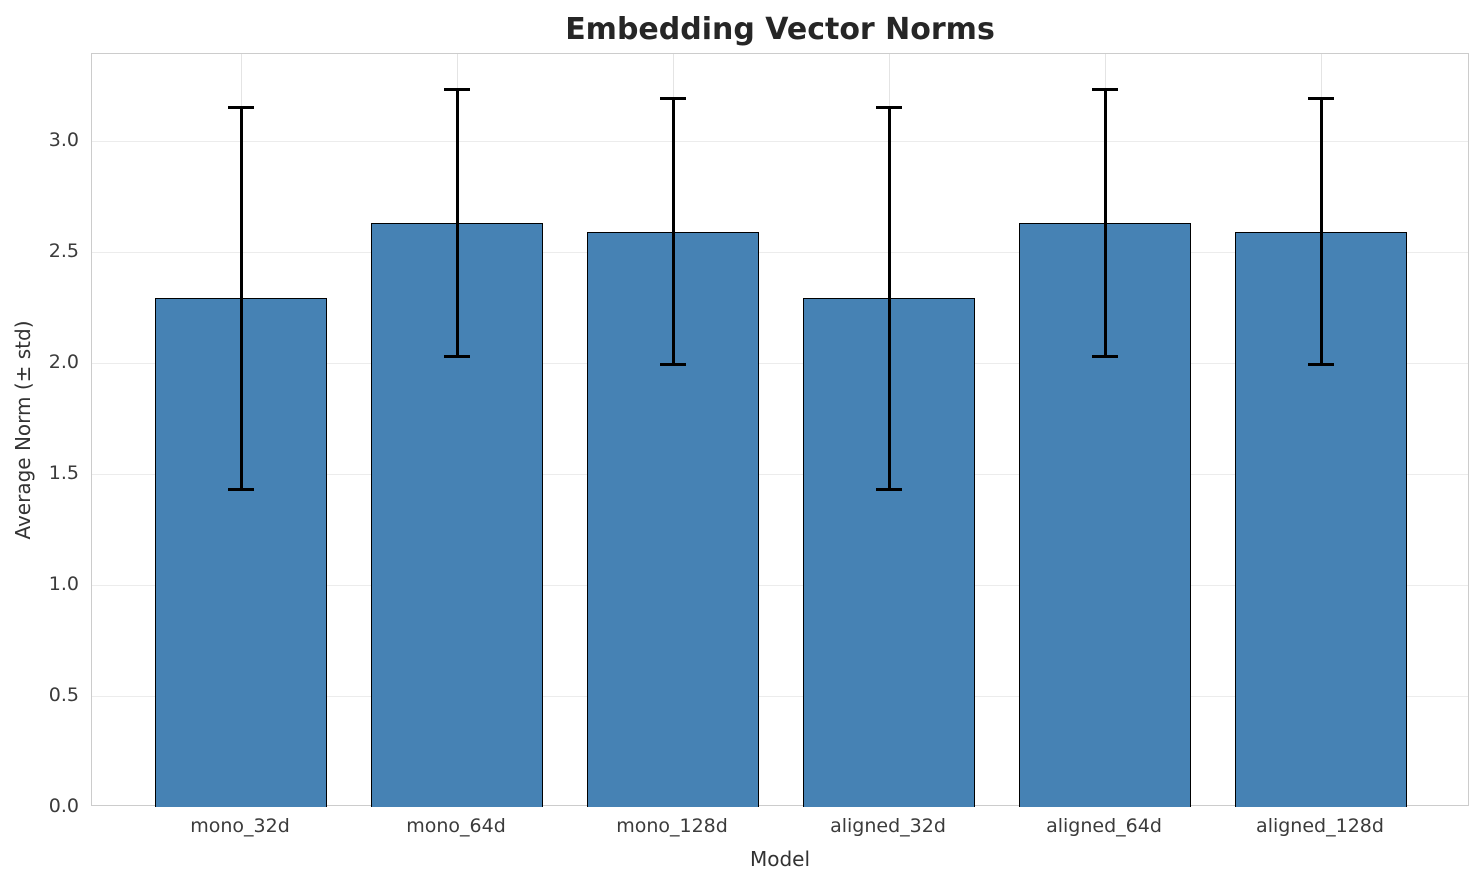 Image resolution: width=1484 pixels, height=885 pixels. What do you see at coordinates (63, 472) in the screenshot?
I see `y-tick-label: 1.5` at bounding box center [63, 472].